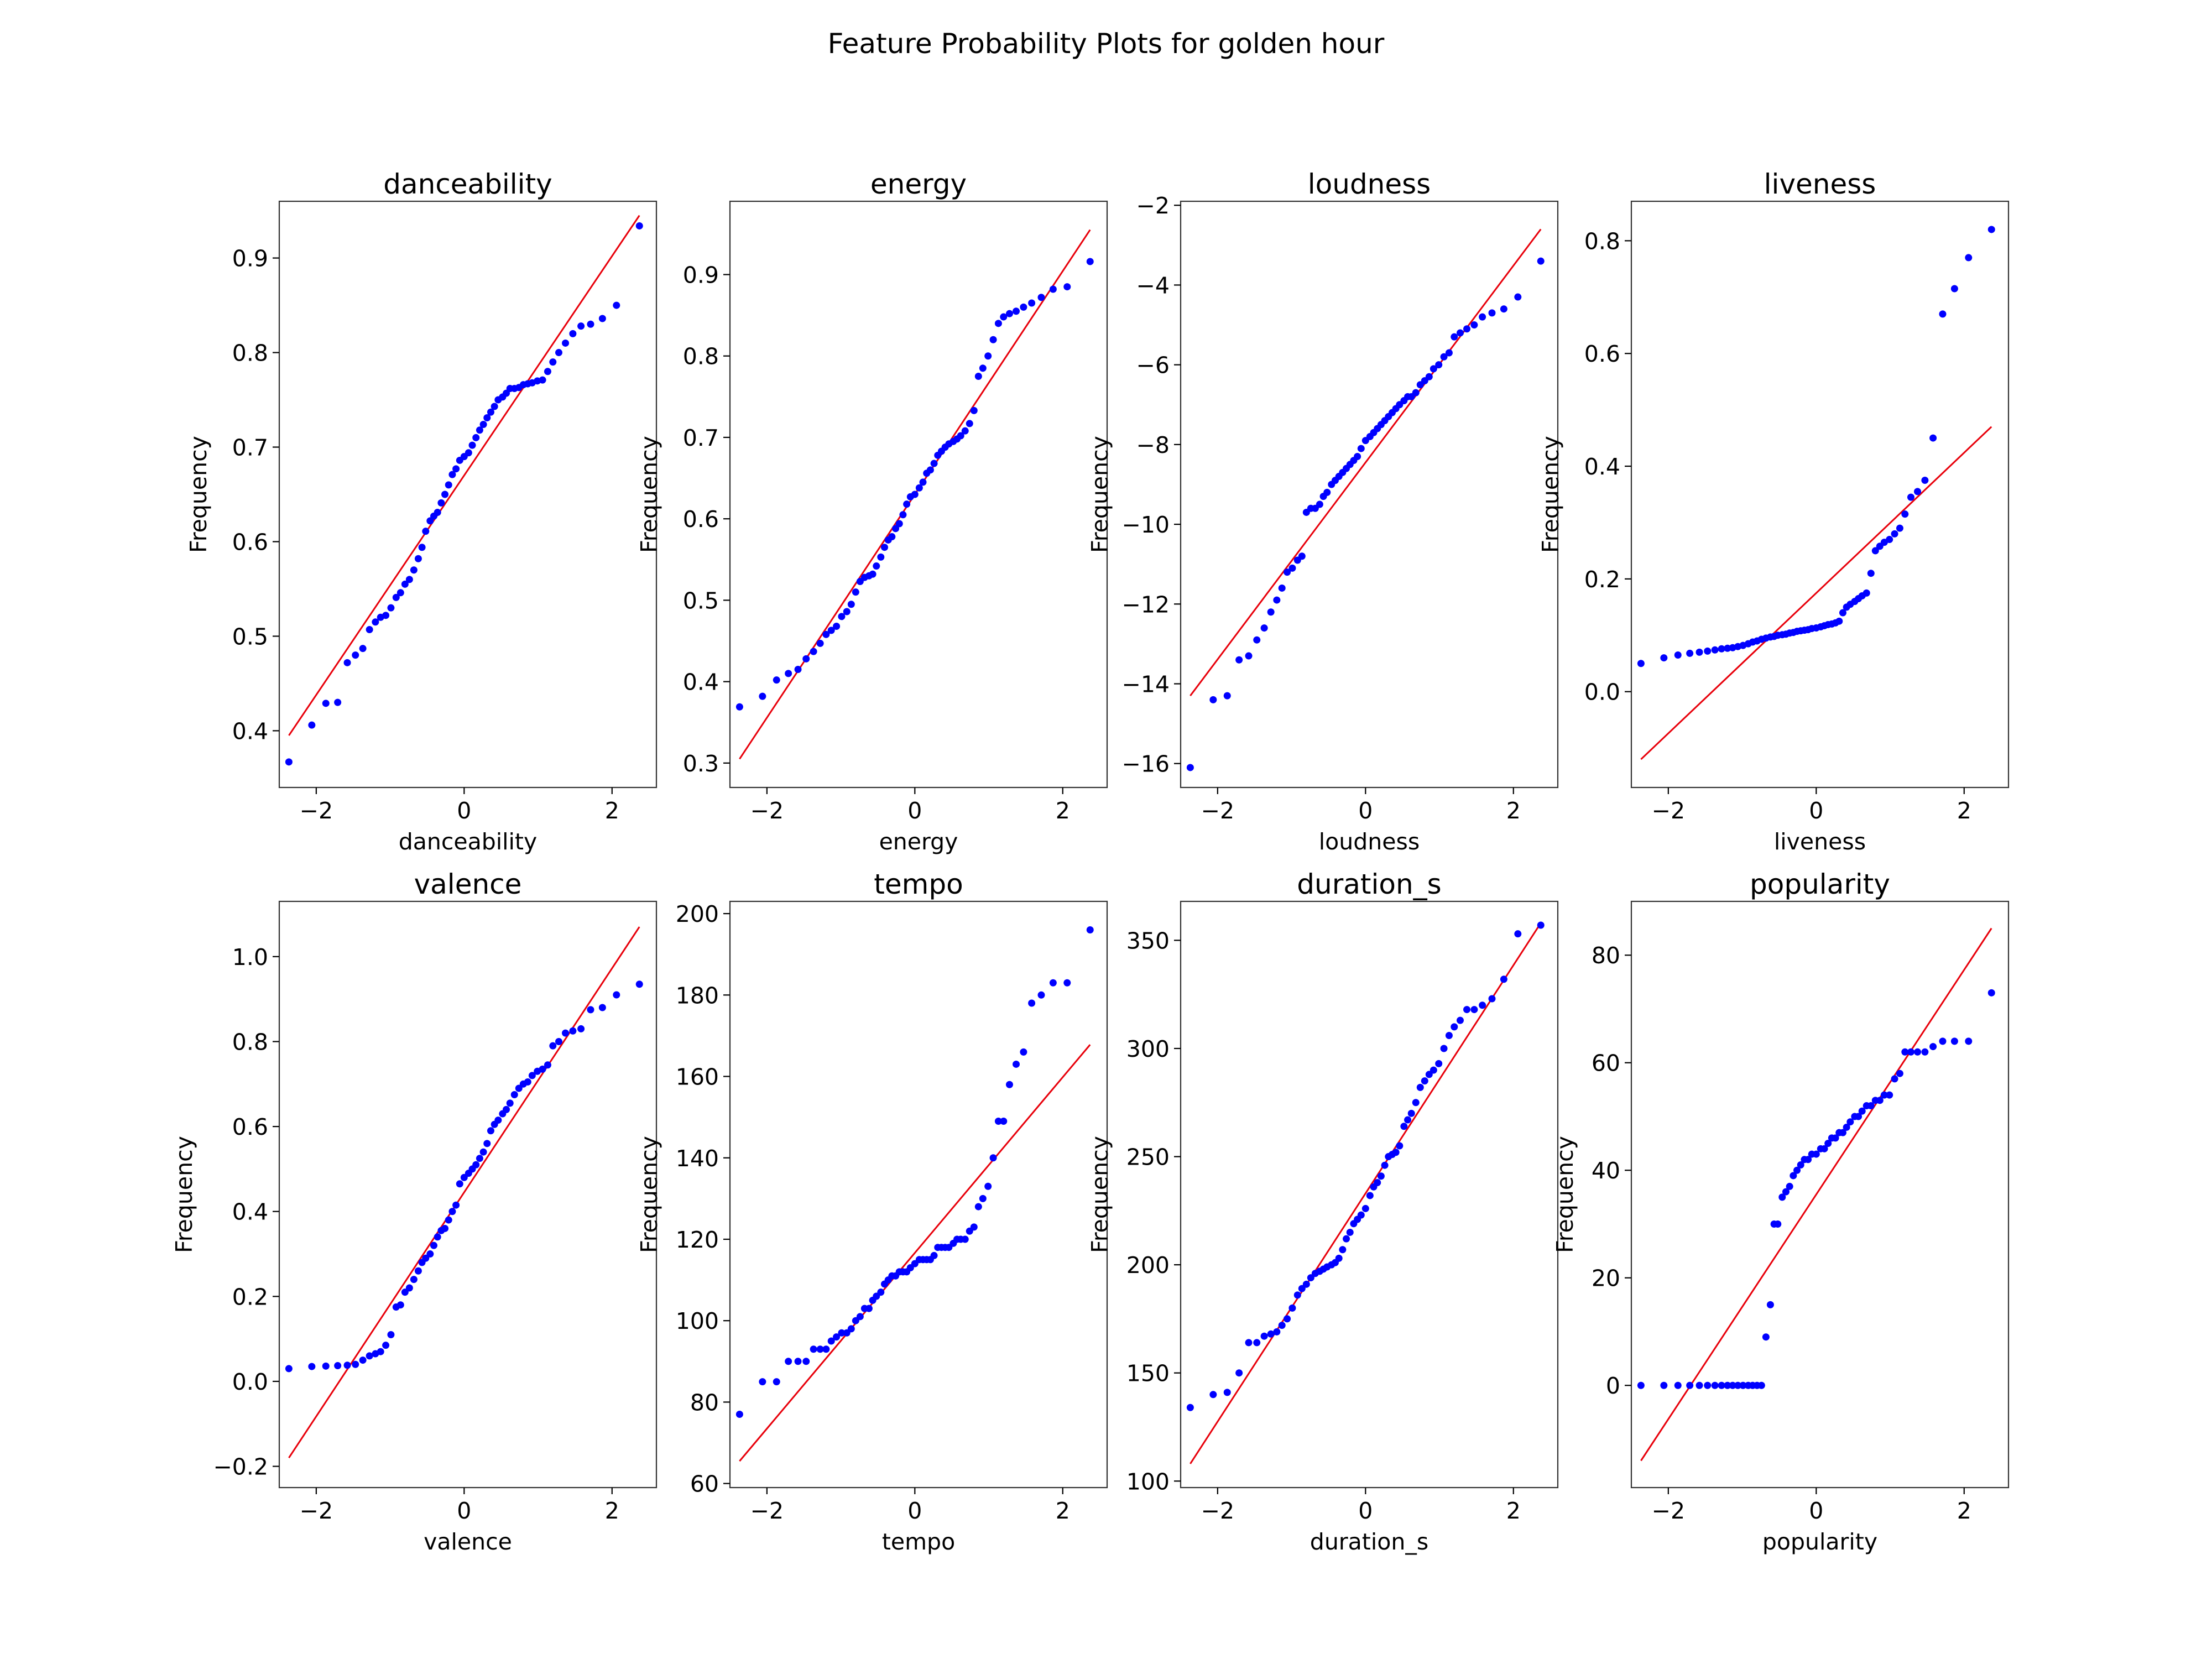 The width and height of the screenshot is (2212, 1659). What do you see at coordinates (1153, 206) in the screenshot?
I see `y-tick-label: −2` at bounding box center [1153, 206].